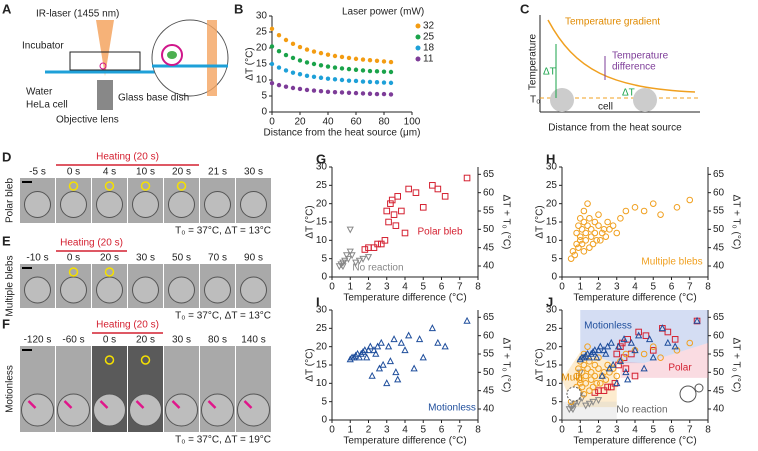 The image size is (758, 451). Describe the element at coordinates (635, 430) in the screenshot. I see `x-tick-label: 4` at that location.